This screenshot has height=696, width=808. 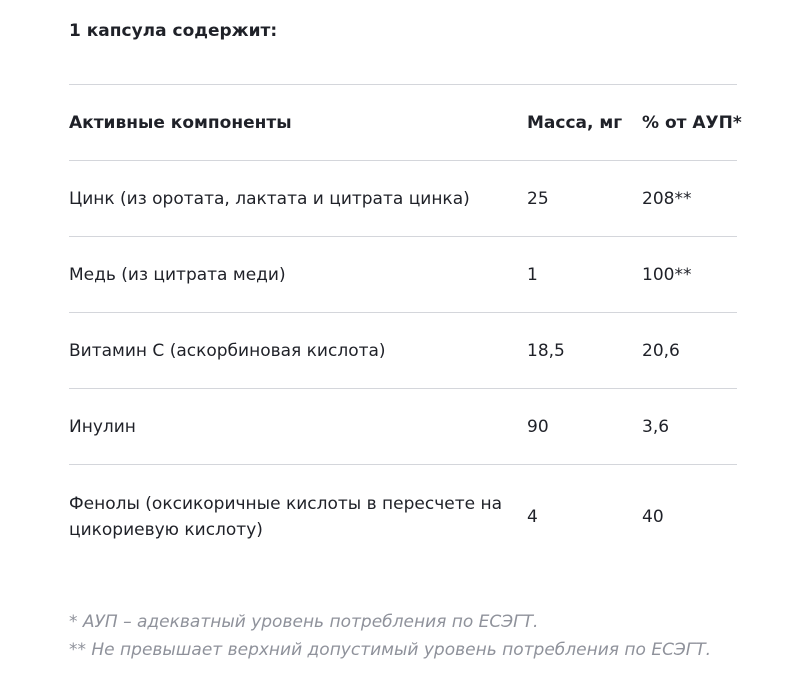 I want to click on component-mass: 1, so click(x=532, y=274).